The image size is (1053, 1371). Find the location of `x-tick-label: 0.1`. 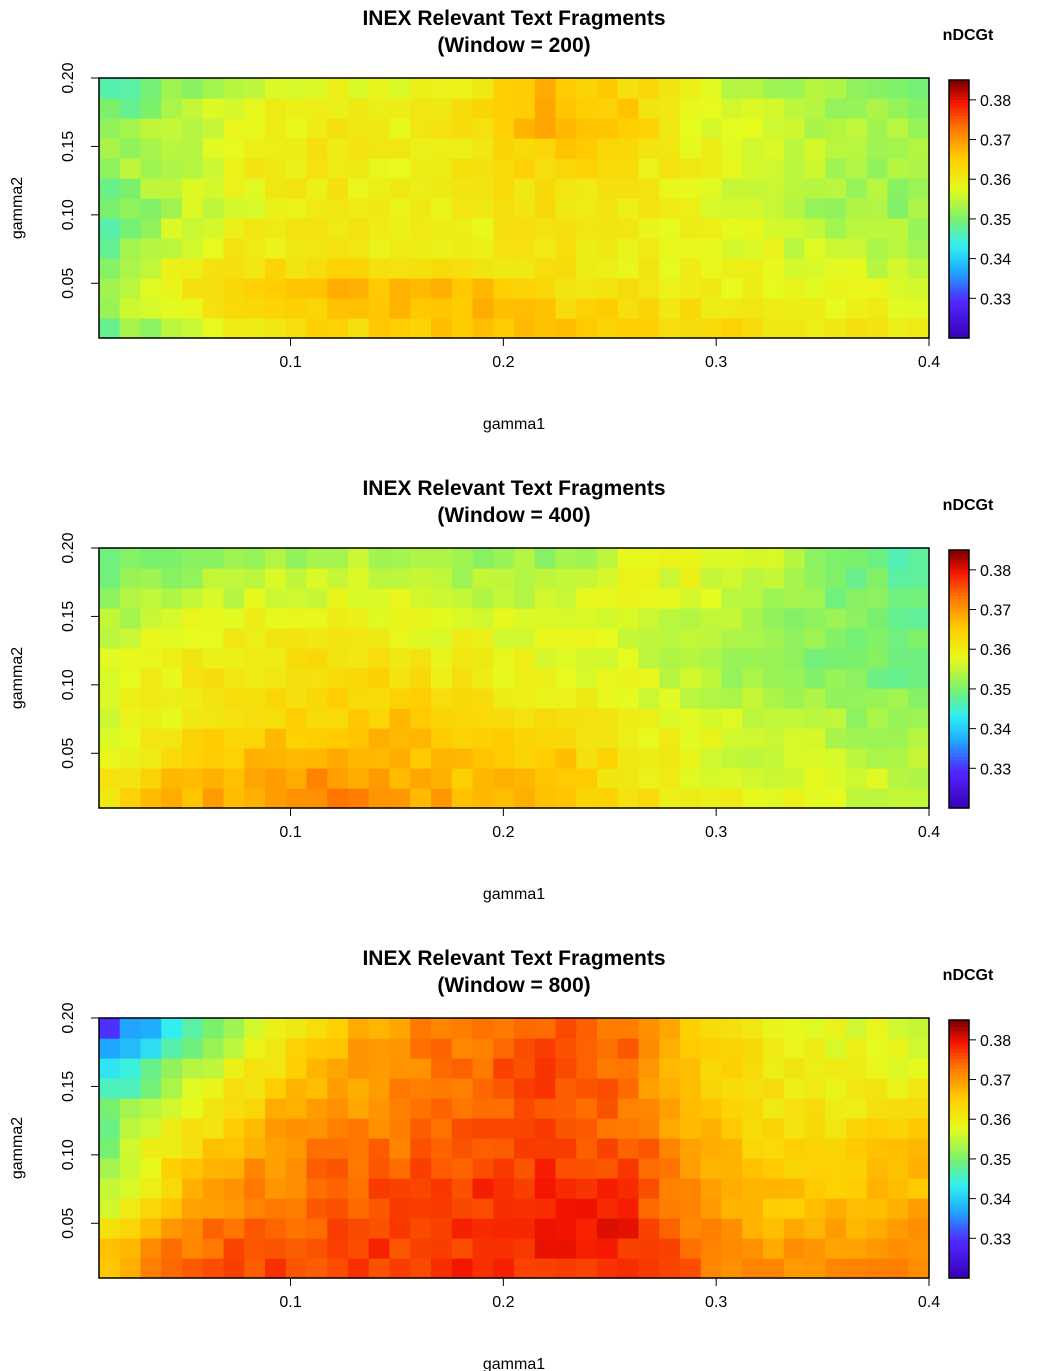

x-tick-label: 0.1 is located at coordinates (290, 832).